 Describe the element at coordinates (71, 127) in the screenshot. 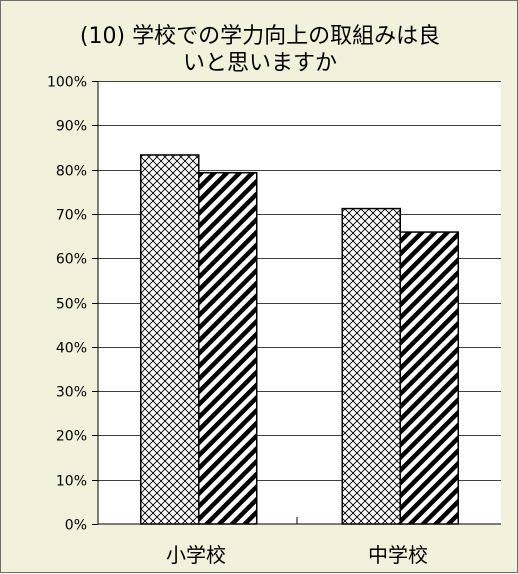

I see `y-tick-label-90: 90%` at that location.